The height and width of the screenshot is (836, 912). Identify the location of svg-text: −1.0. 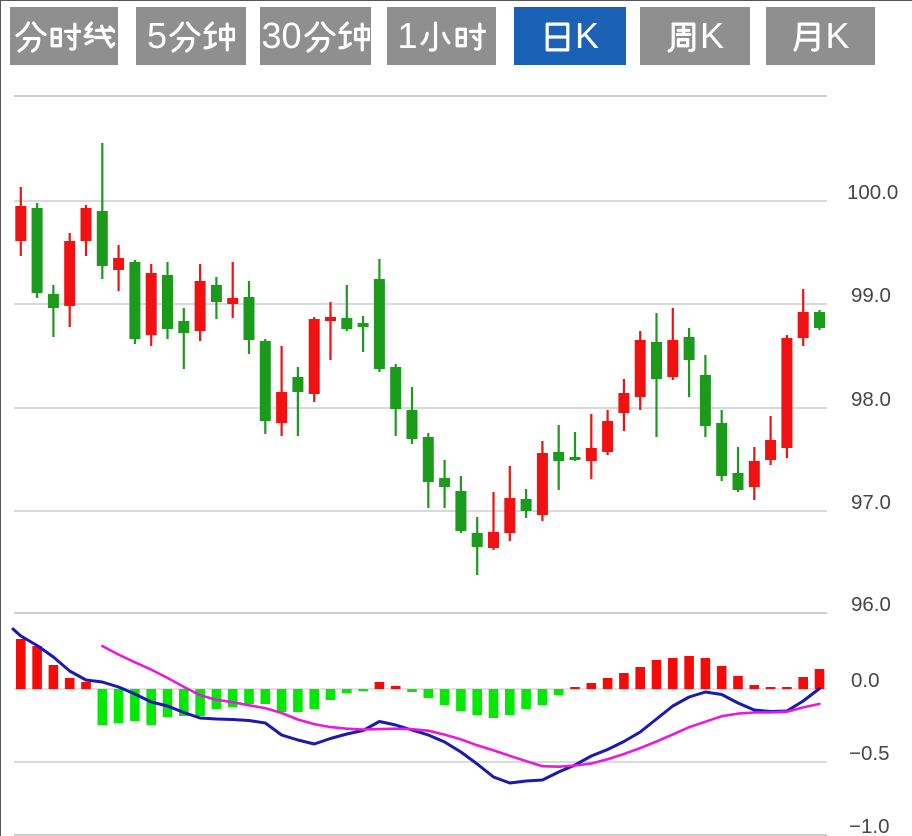
(869, 825).